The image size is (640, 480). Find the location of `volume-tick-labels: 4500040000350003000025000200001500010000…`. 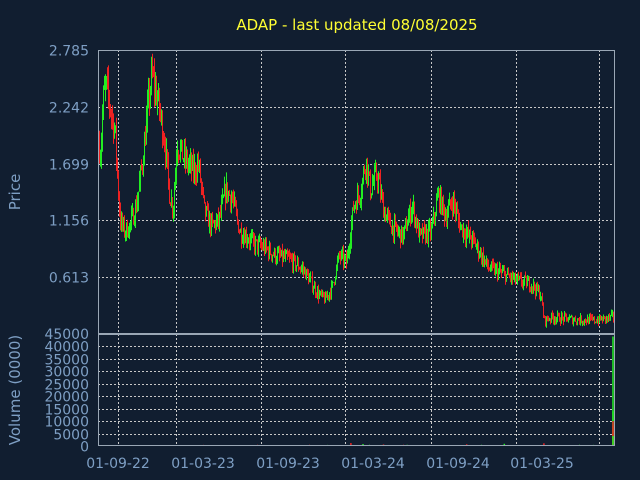

volume-tick-labels: 4500040000350003000025000200001500010000… is located at coordinates (66, 391).